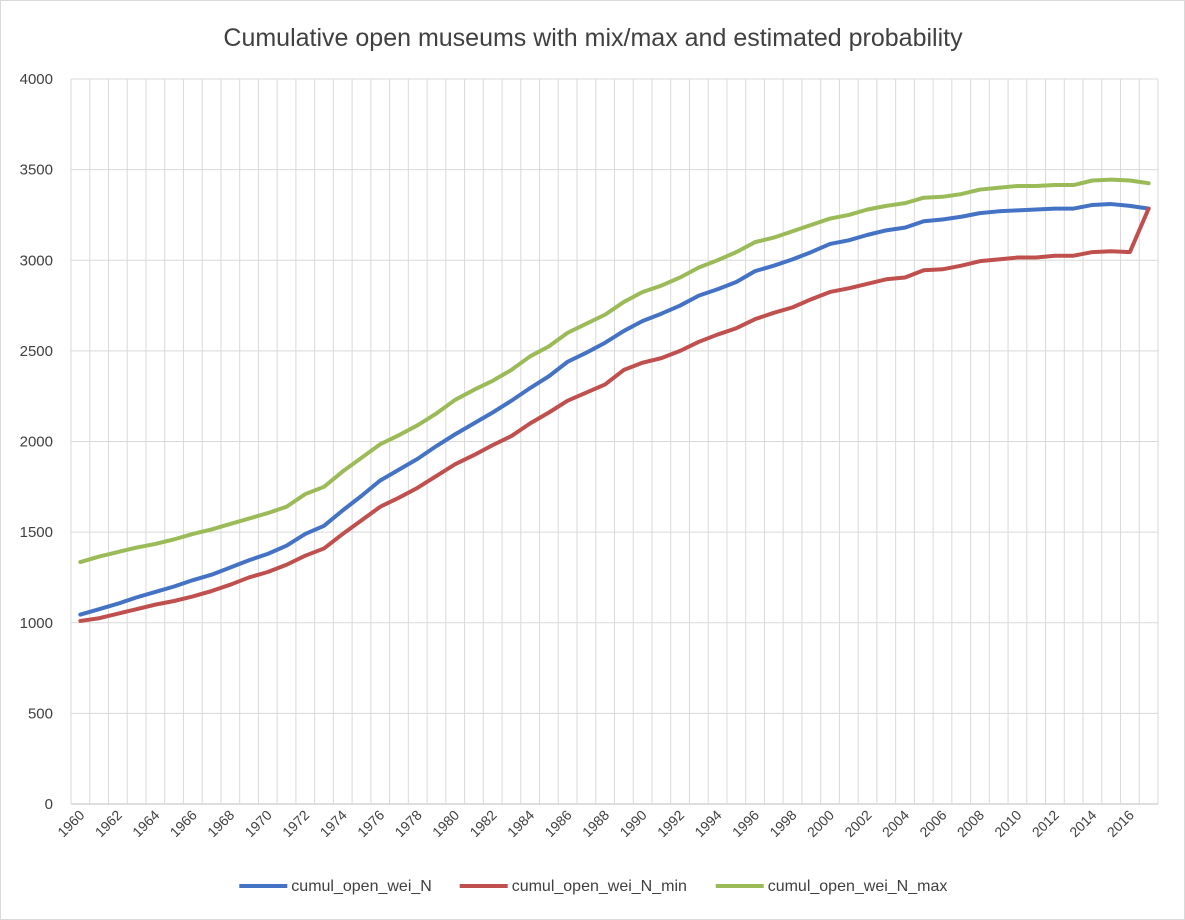 The width and height of the screenshot is (1185, 920). What do you see at coordinates (361, 886) in the screenshot?
I see `legend-label: cumul_open_wei_N` at bounding box center [361, 886].